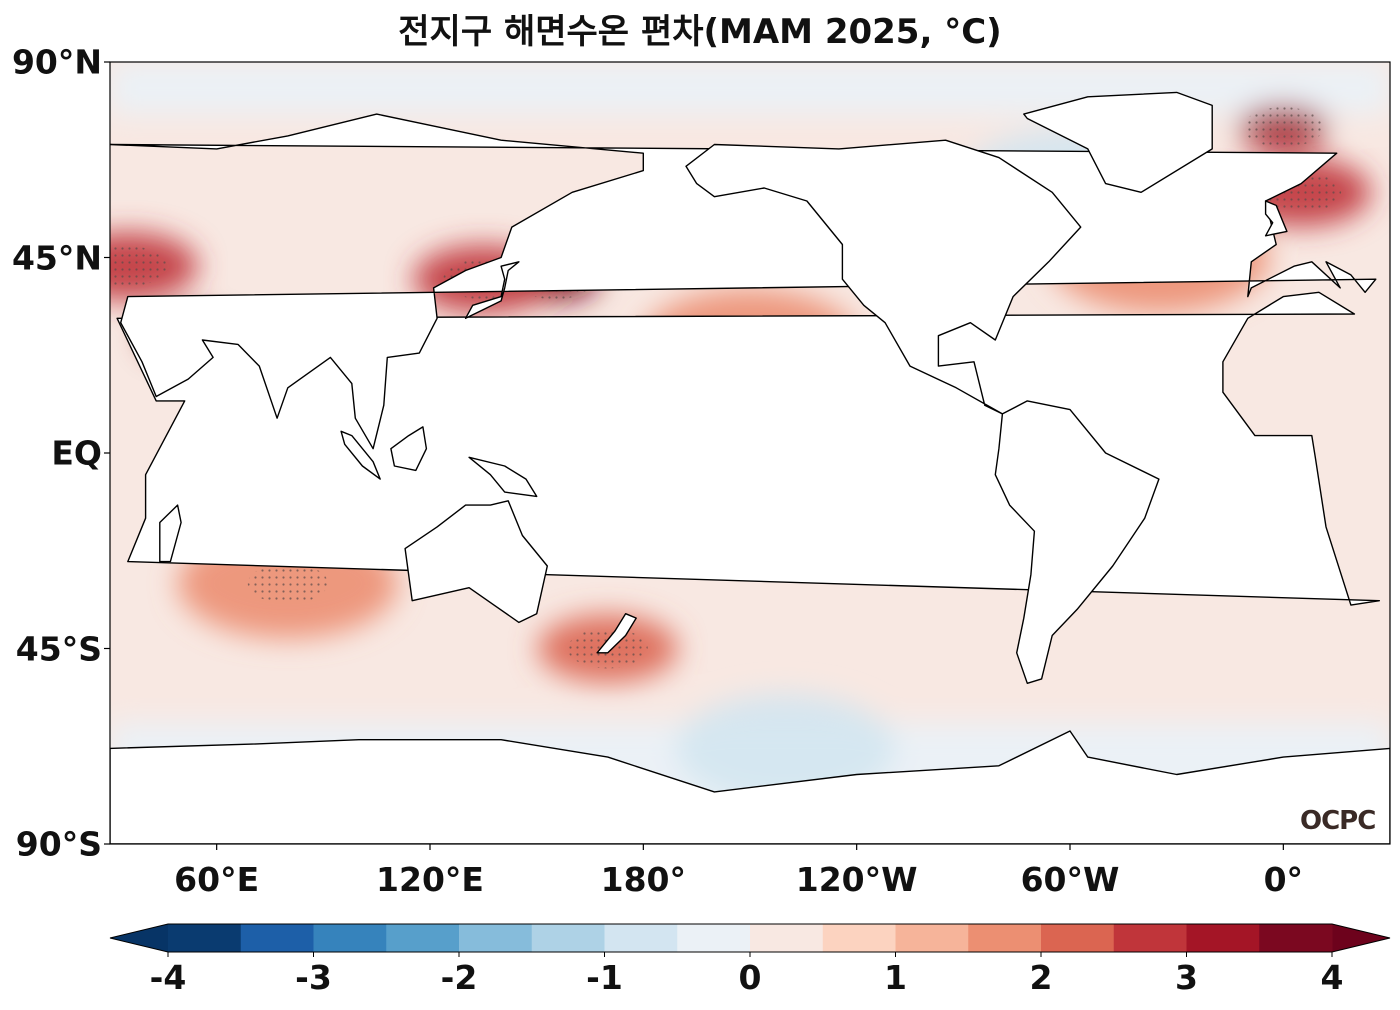  Describe the element at coordinates (360, 455) in the screenshot. I see `land-sumatra` at that location.